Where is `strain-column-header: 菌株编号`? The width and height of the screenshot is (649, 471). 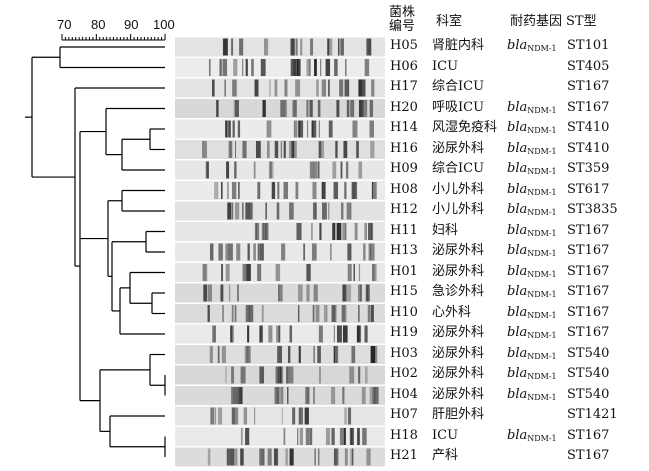 strain-column-header: 菌株编号 is located at coordinates (402, 19).